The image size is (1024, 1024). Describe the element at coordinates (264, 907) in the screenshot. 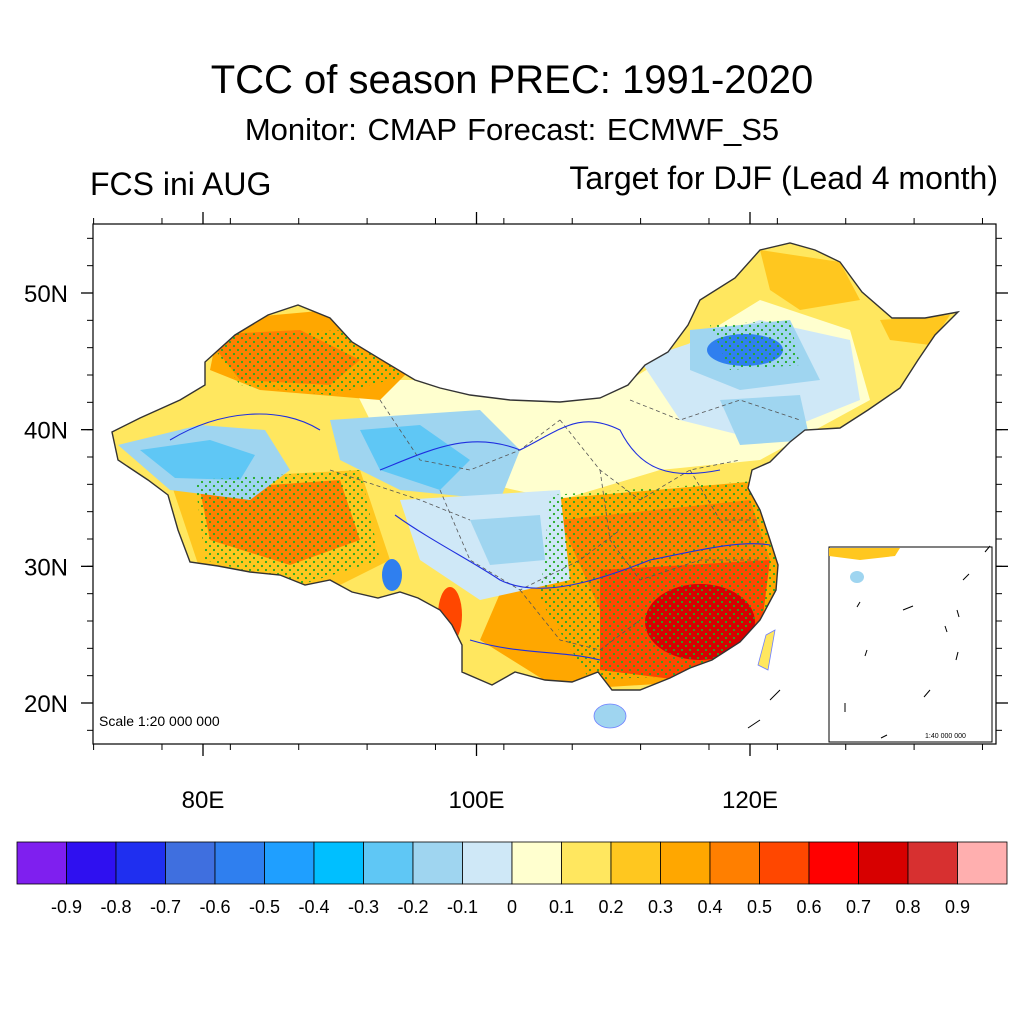

I see `colorbar-label: -0.5` at that location.